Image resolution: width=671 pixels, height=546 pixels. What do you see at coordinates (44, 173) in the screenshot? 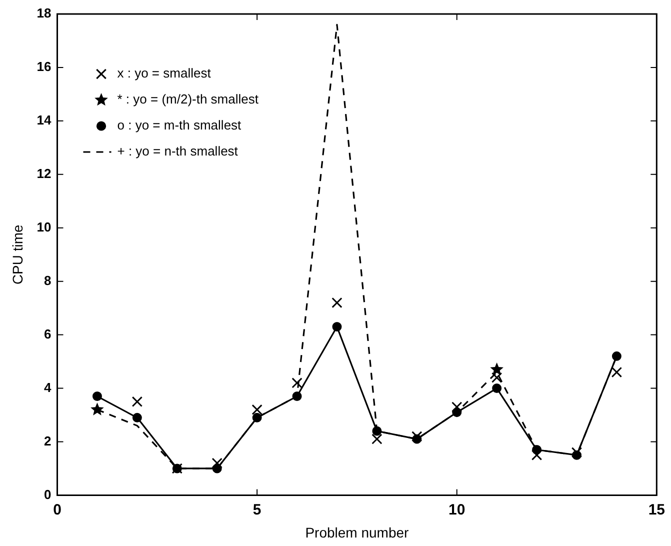
I see `y-tick-label: 12` at bounding box center [44, 173].